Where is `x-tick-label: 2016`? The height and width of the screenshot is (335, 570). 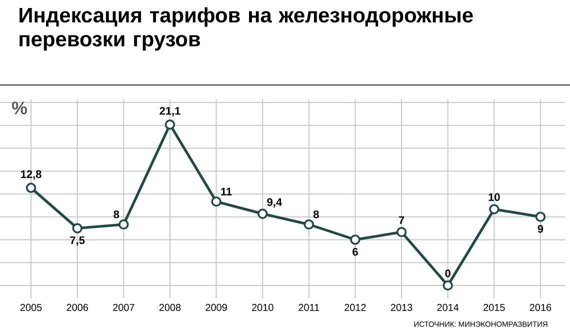 x-tick-label: 2016 is located at coordinates (541, 307).